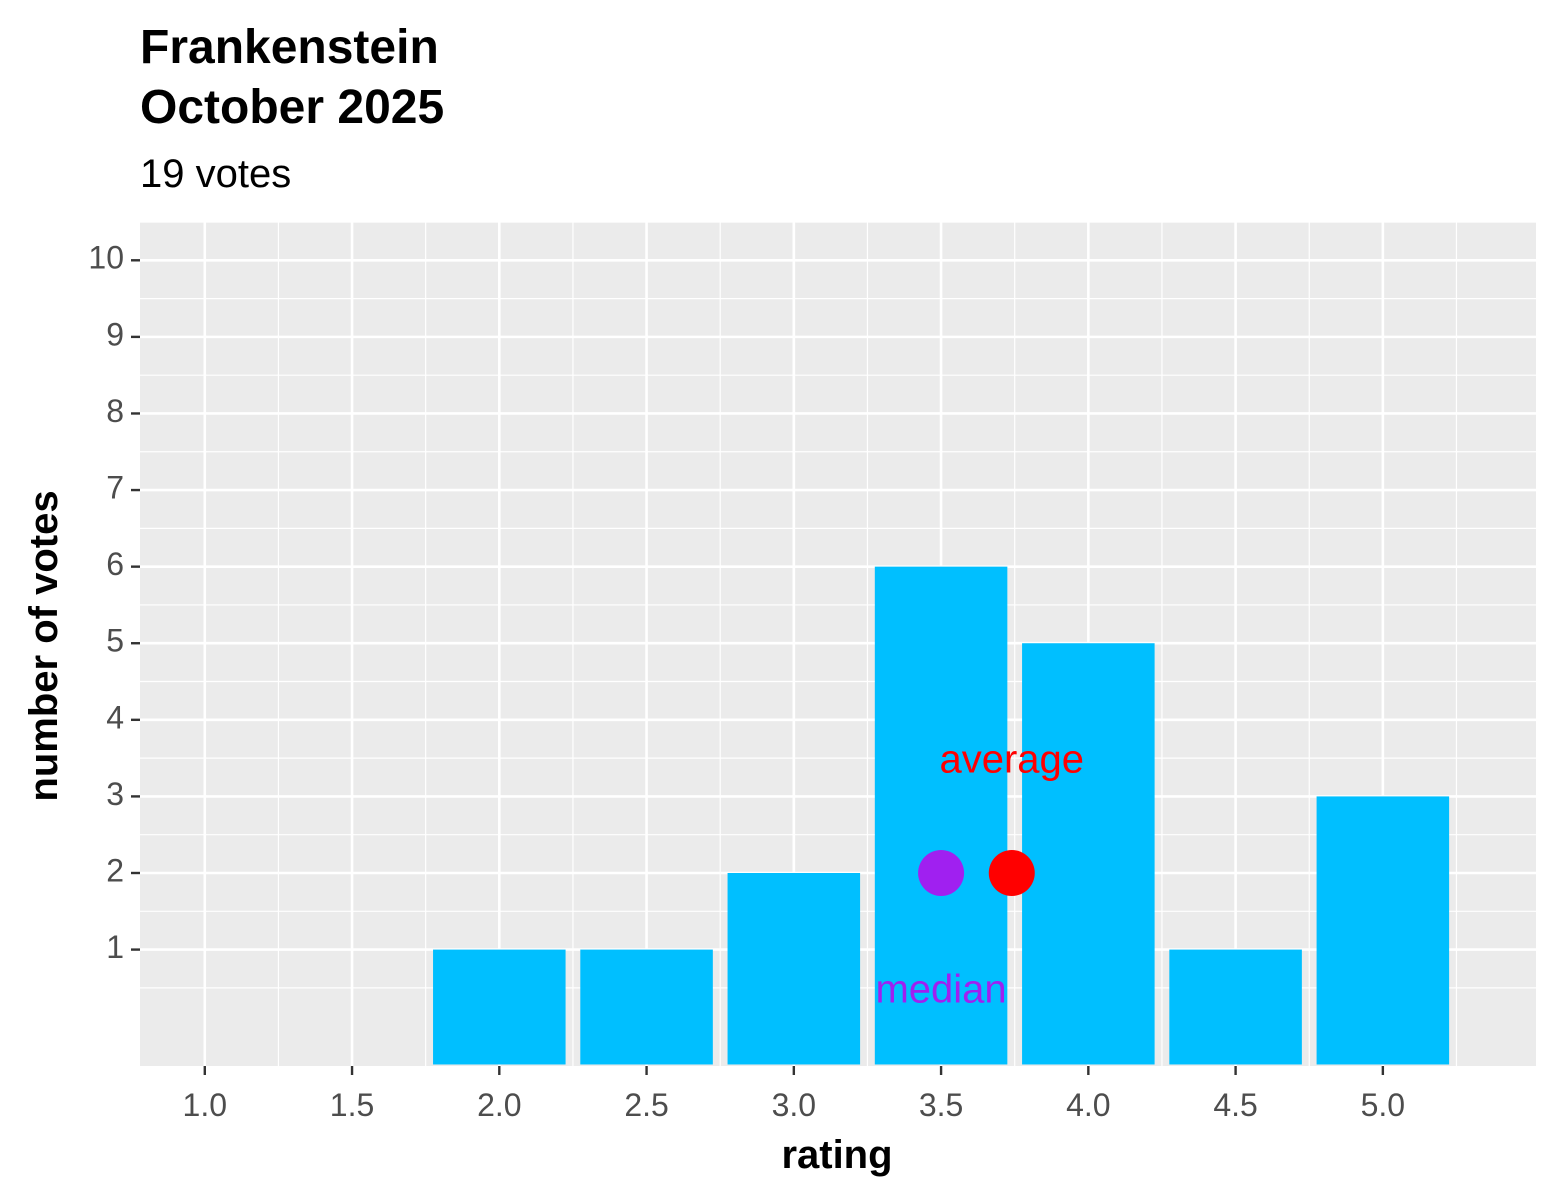 The image size is (1560, 1200). What do you see at coordinates (292, 78) in the screenshot?
I see `chart-title: Frankenstein October 2025` at bounding box center [292, 78].